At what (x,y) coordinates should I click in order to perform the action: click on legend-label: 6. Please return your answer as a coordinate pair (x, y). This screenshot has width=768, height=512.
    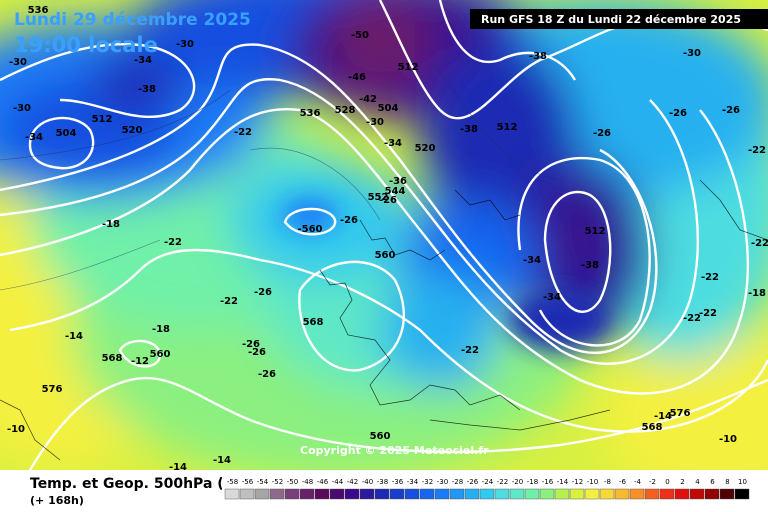
    Looking at the image, I should click on (712, 482).